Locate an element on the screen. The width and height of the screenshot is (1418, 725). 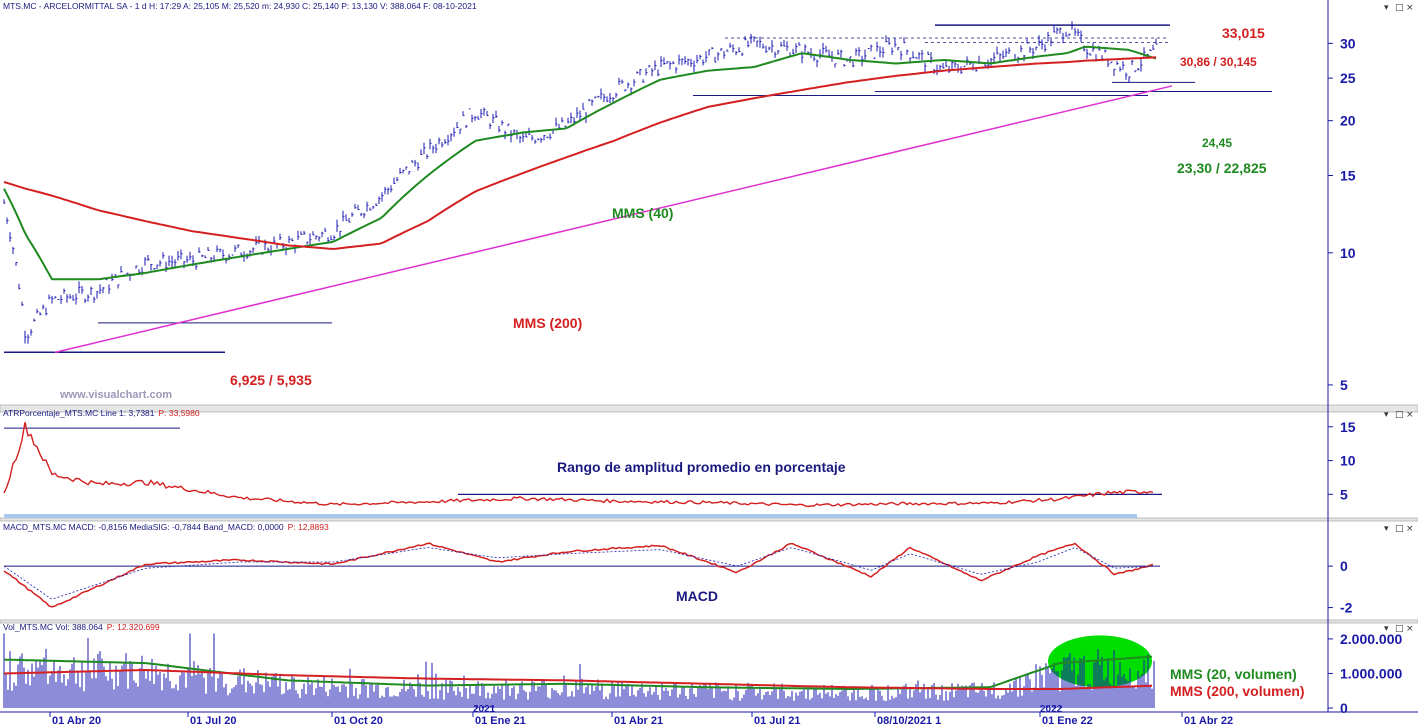
low-label: 6,925 / 5,935 is located at coordinates (271, 380).